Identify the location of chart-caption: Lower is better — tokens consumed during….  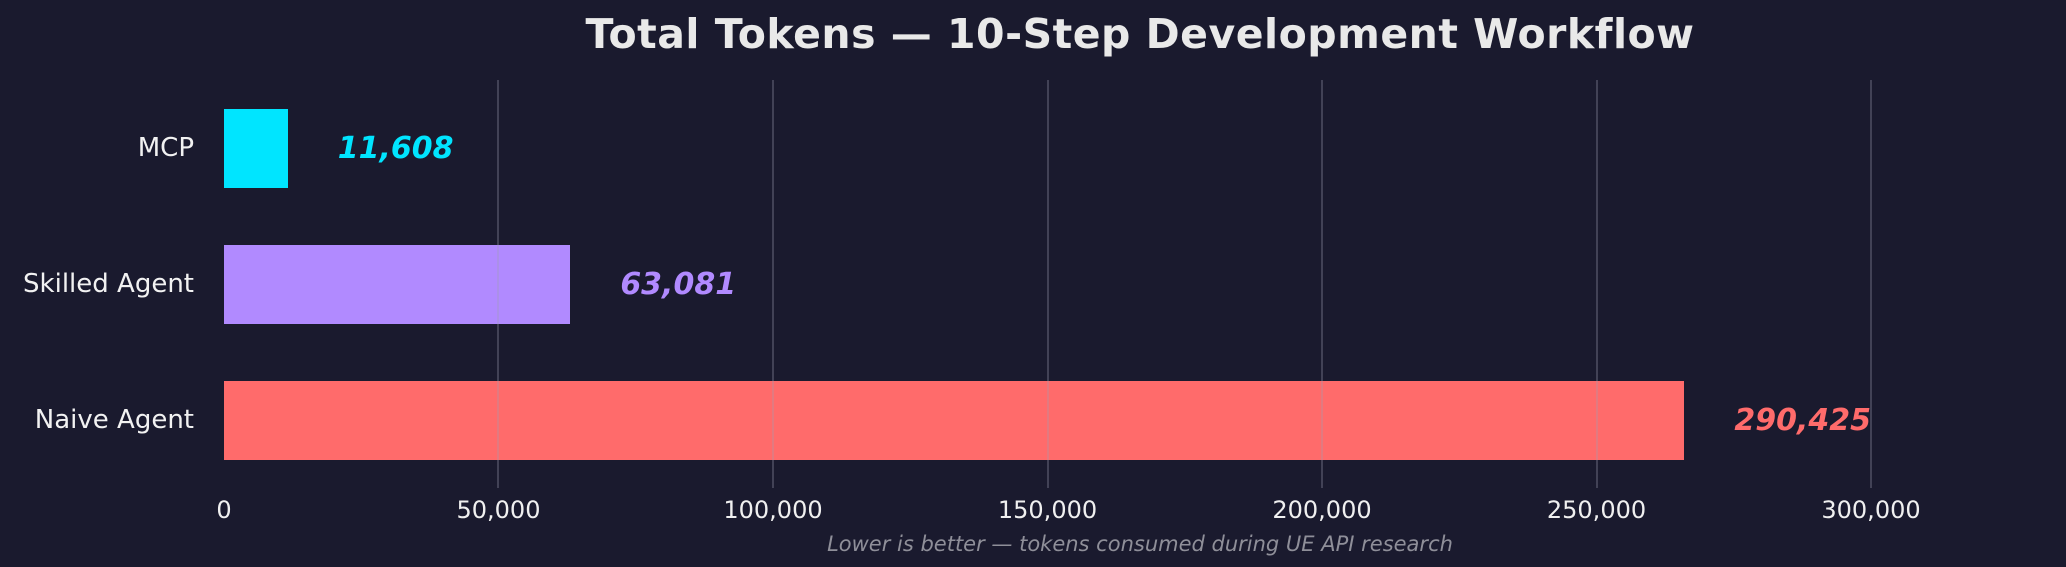
(1140, 544).